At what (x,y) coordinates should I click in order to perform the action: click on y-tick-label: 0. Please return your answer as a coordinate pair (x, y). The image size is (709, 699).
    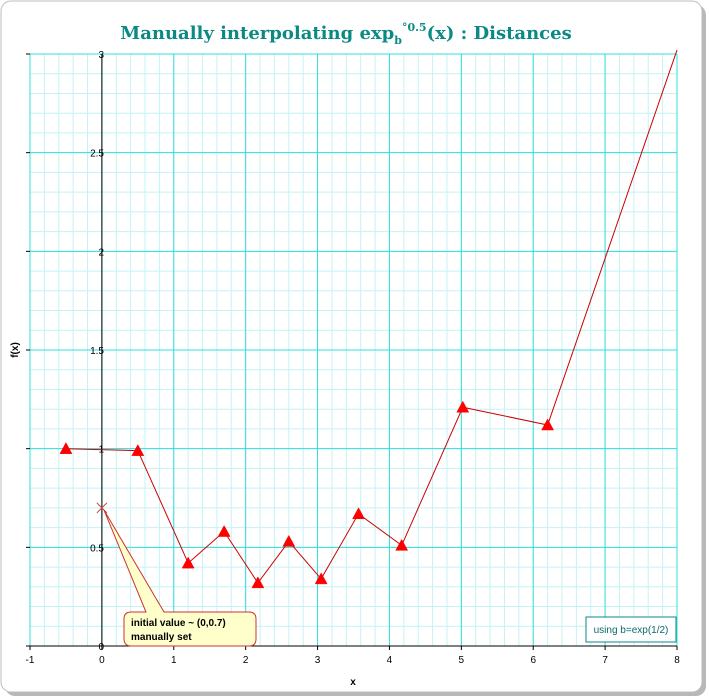
    Looking at the image, I should click on (101, 647).